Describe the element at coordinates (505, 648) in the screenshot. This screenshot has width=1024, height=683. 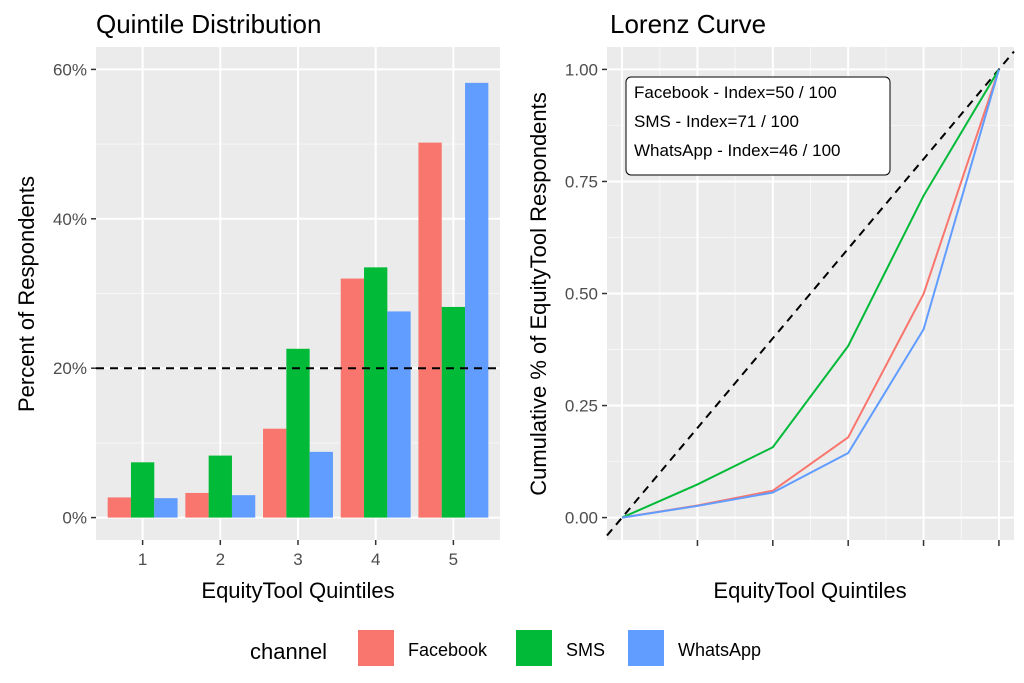
I see `legend: channel Facebook SMS WhatsApp` at that location.